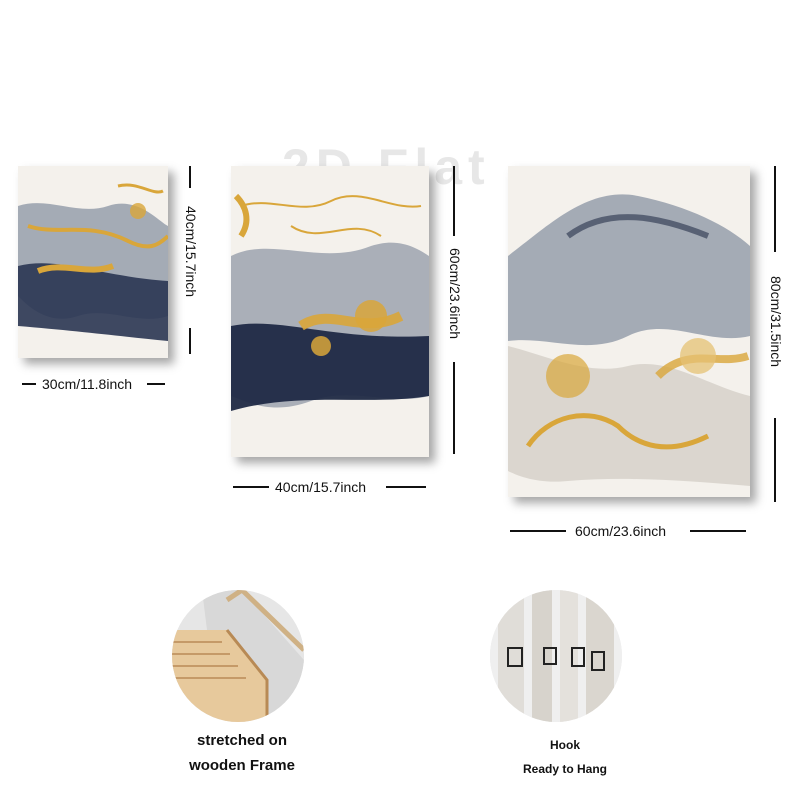  What do you see at coordinates (565, 745) in the screenshot?
I see `hook-caption-line1: Hook` at bounding box center [565, 745].